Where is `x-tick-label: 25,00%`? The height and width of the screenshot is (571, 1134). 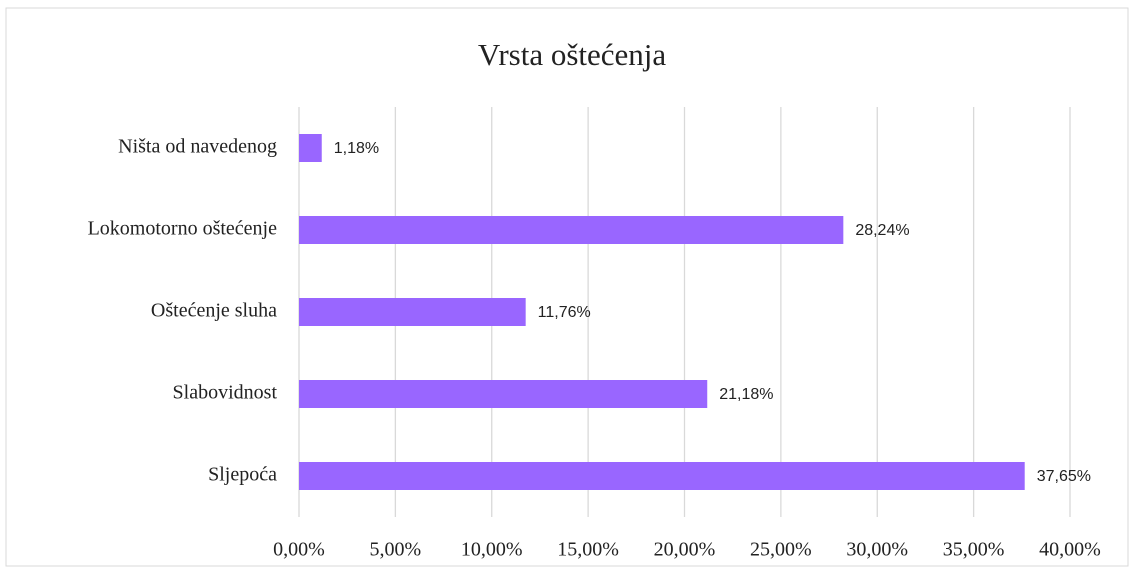
x-tick-label: 25,00% is located at coordinates (781, 550).